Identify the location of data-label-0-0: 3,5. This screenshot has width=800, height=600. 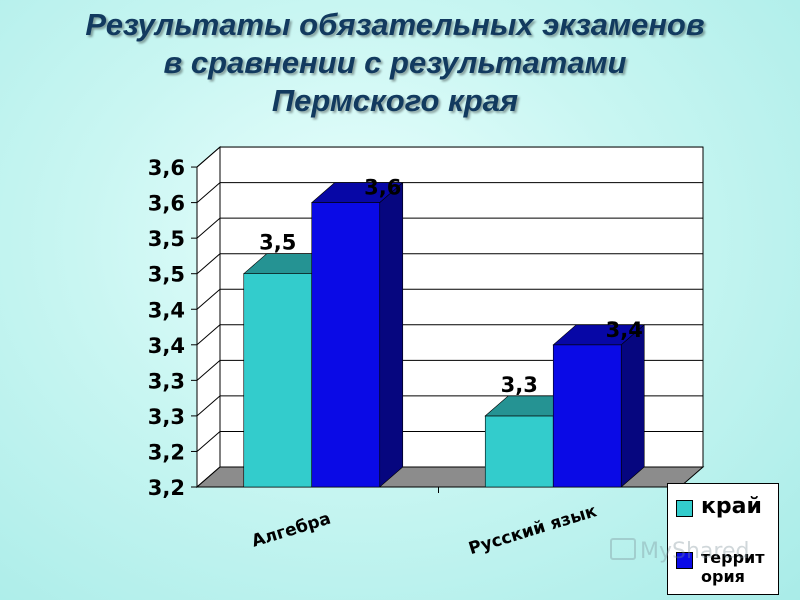
(277, 243).